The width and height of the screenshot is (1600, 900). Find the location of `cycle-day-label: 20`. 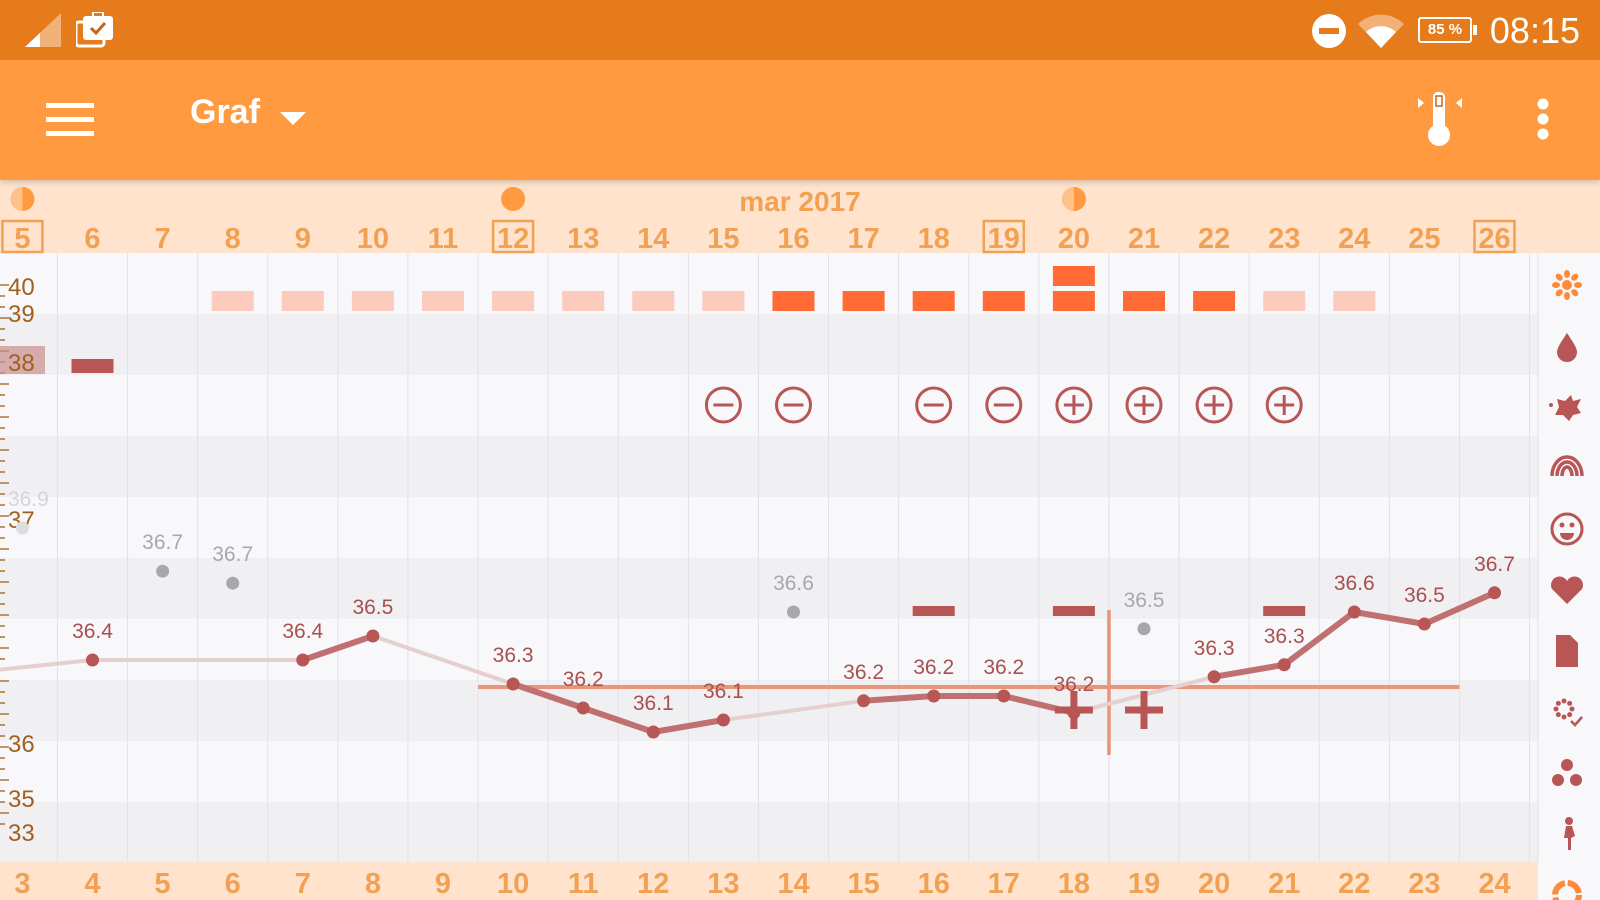

cycle-day-label: 20 is located at coordinates (1214, 884).